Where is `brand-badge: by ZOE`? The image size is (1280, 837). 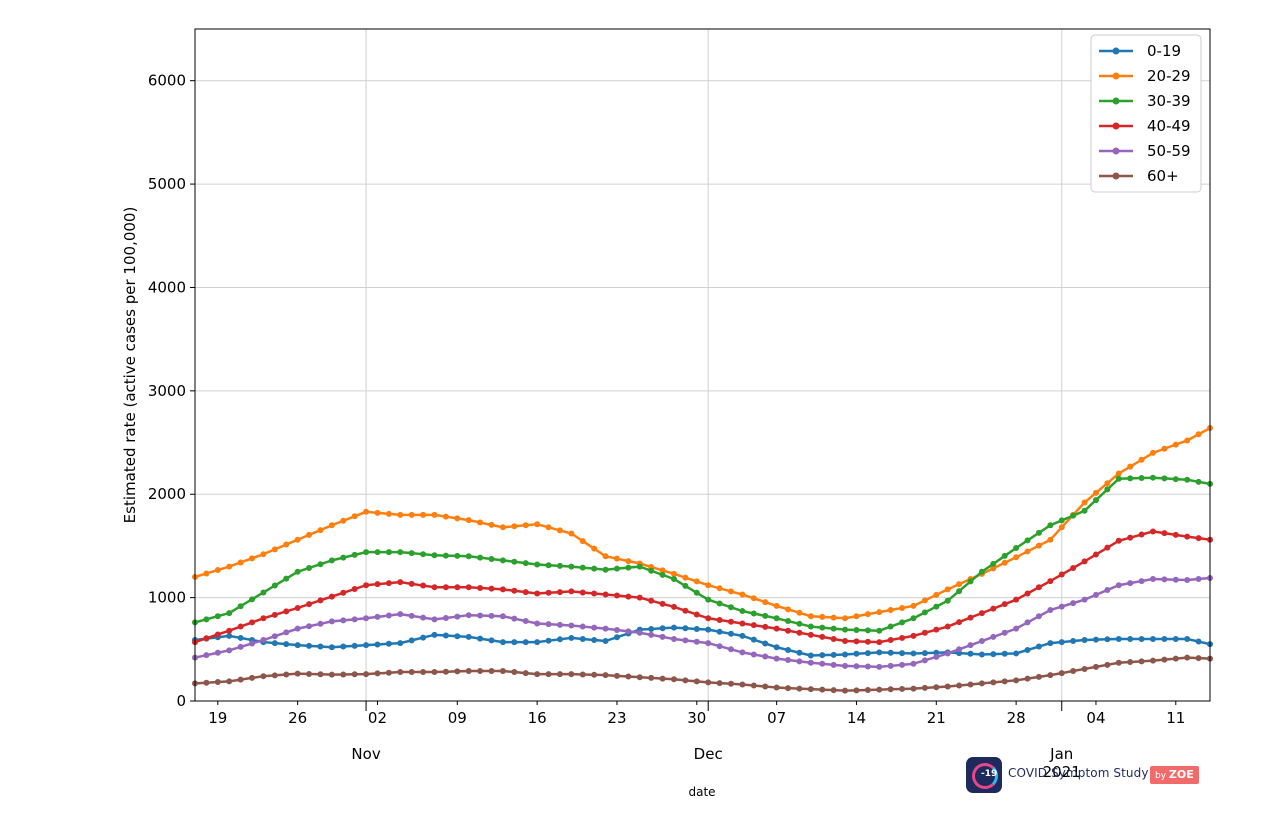
brand-badge: by ZOE is located at coordinates (1174, 775).